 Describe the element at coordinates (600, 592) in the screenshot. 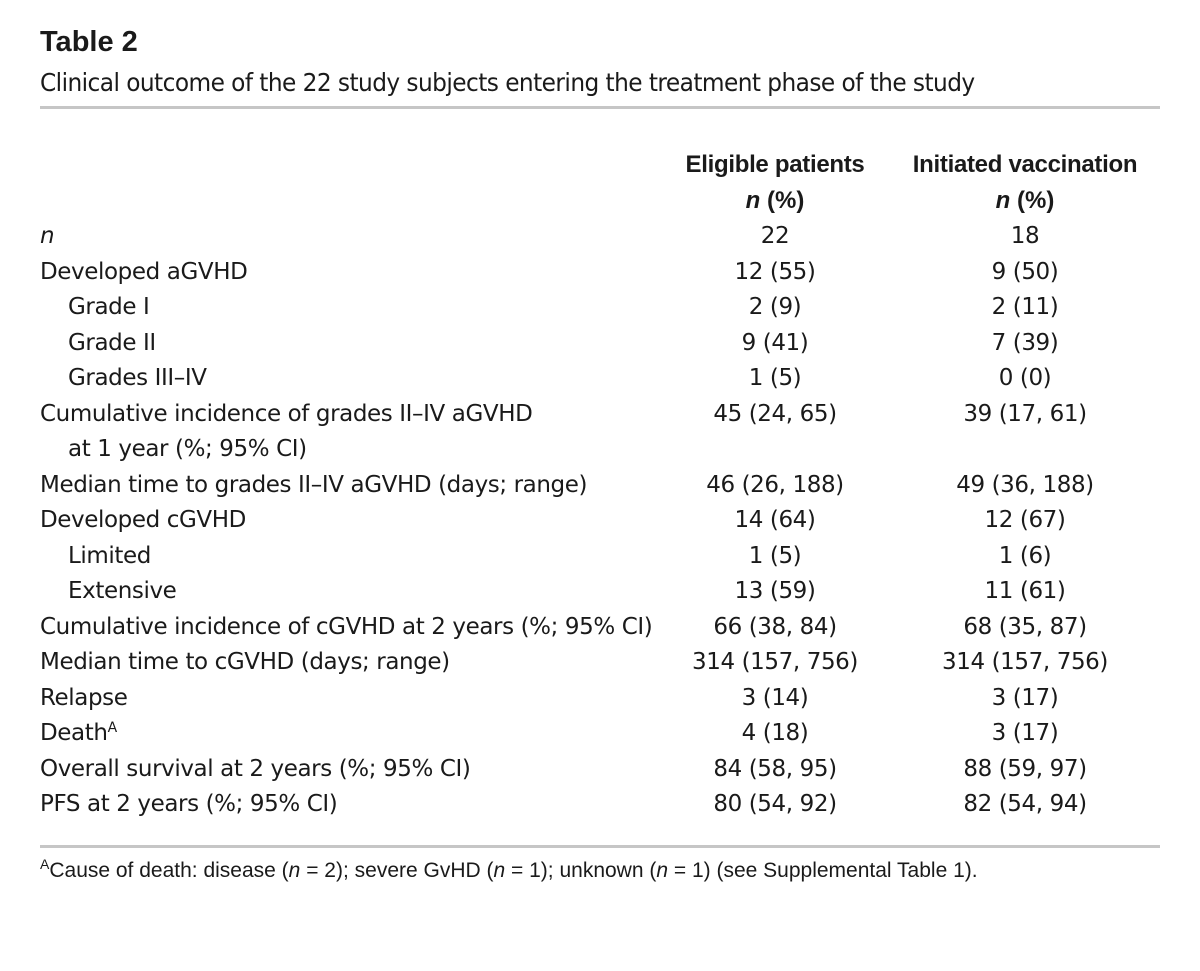

I see `table-row: Extensive 13 (59) 11 (61)` at that location.